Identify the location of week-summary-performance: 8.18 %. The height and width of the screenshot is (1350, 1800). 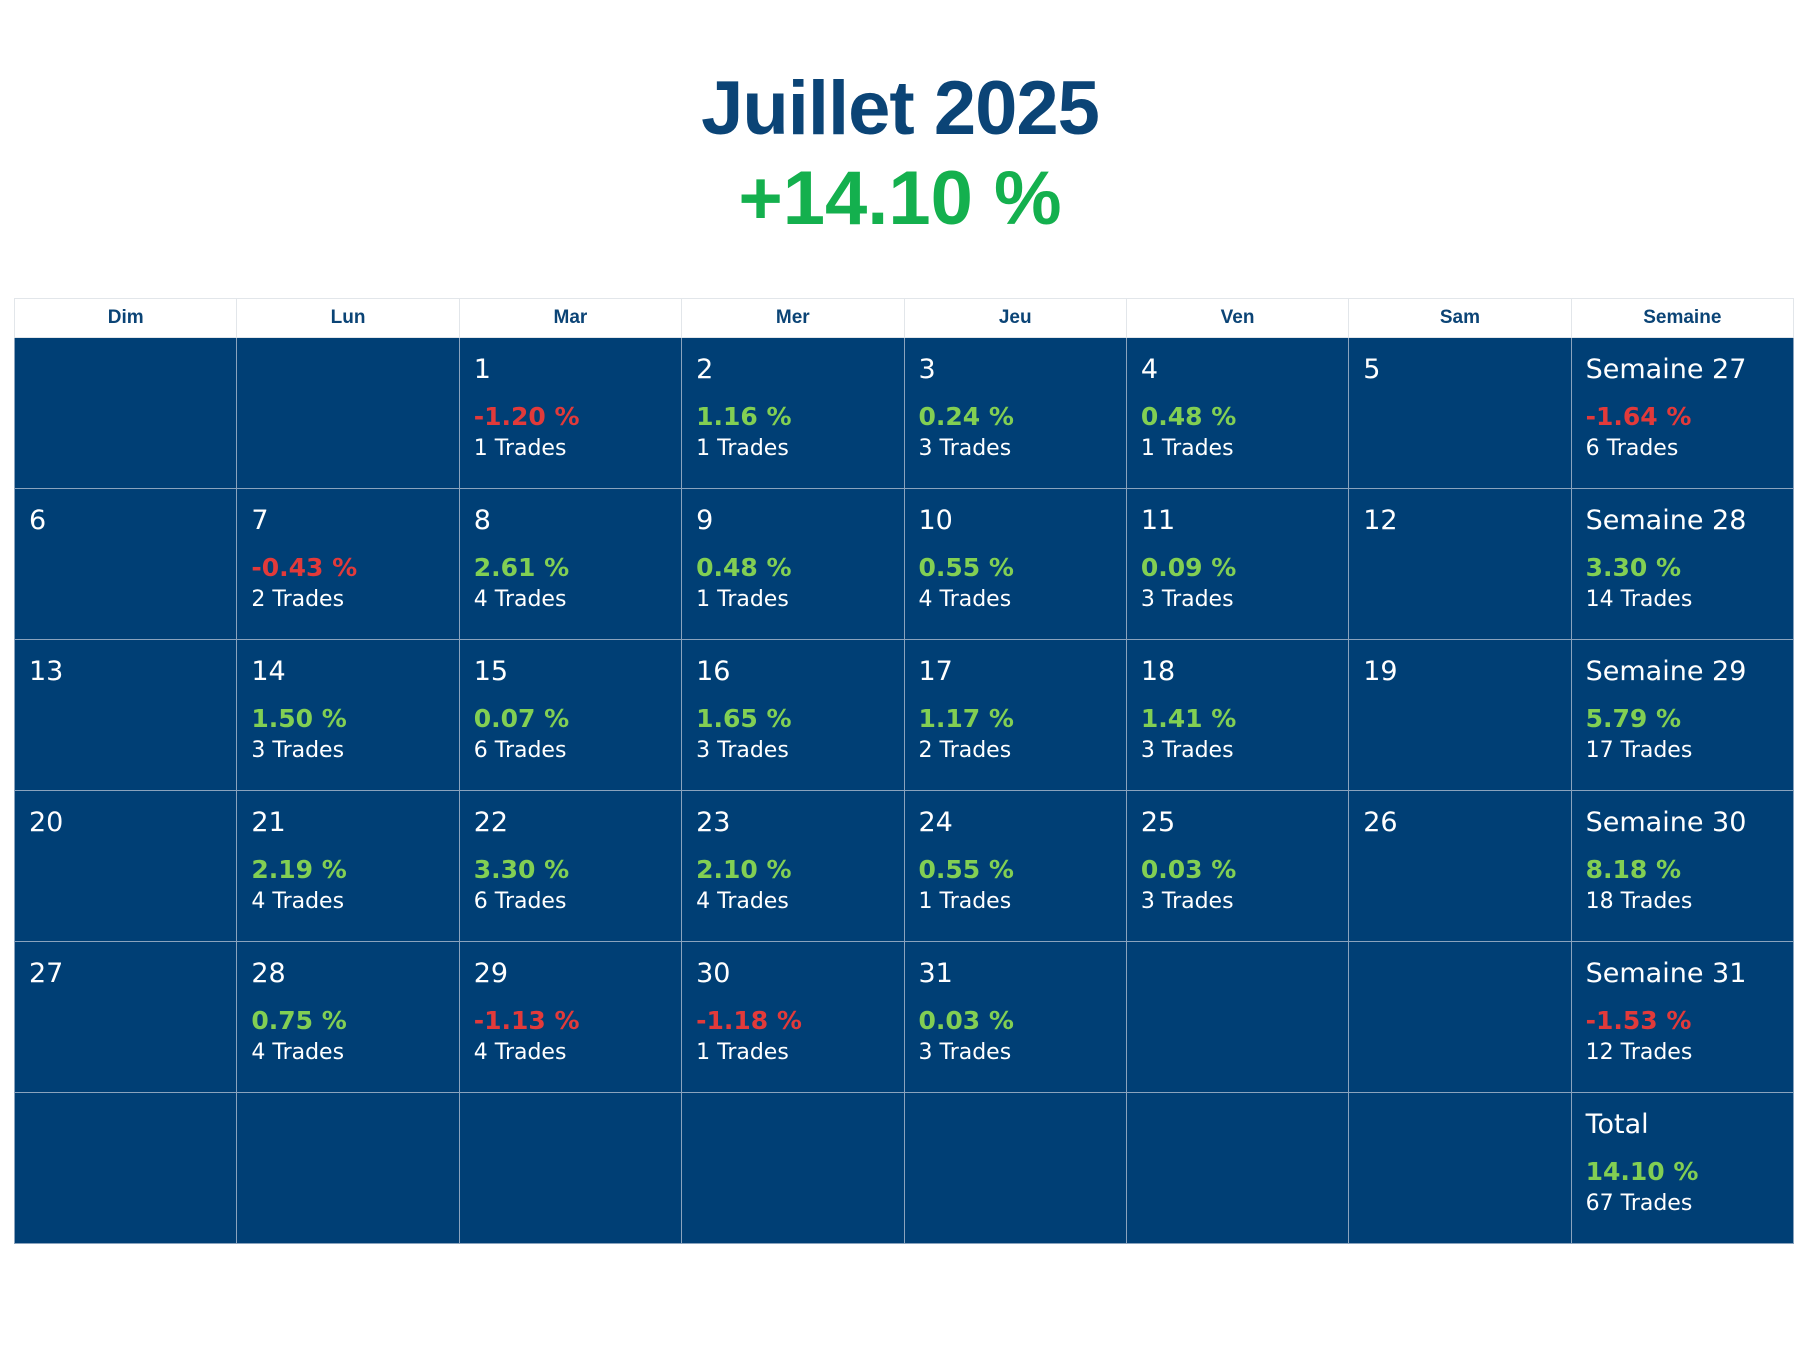
(1633, 869).